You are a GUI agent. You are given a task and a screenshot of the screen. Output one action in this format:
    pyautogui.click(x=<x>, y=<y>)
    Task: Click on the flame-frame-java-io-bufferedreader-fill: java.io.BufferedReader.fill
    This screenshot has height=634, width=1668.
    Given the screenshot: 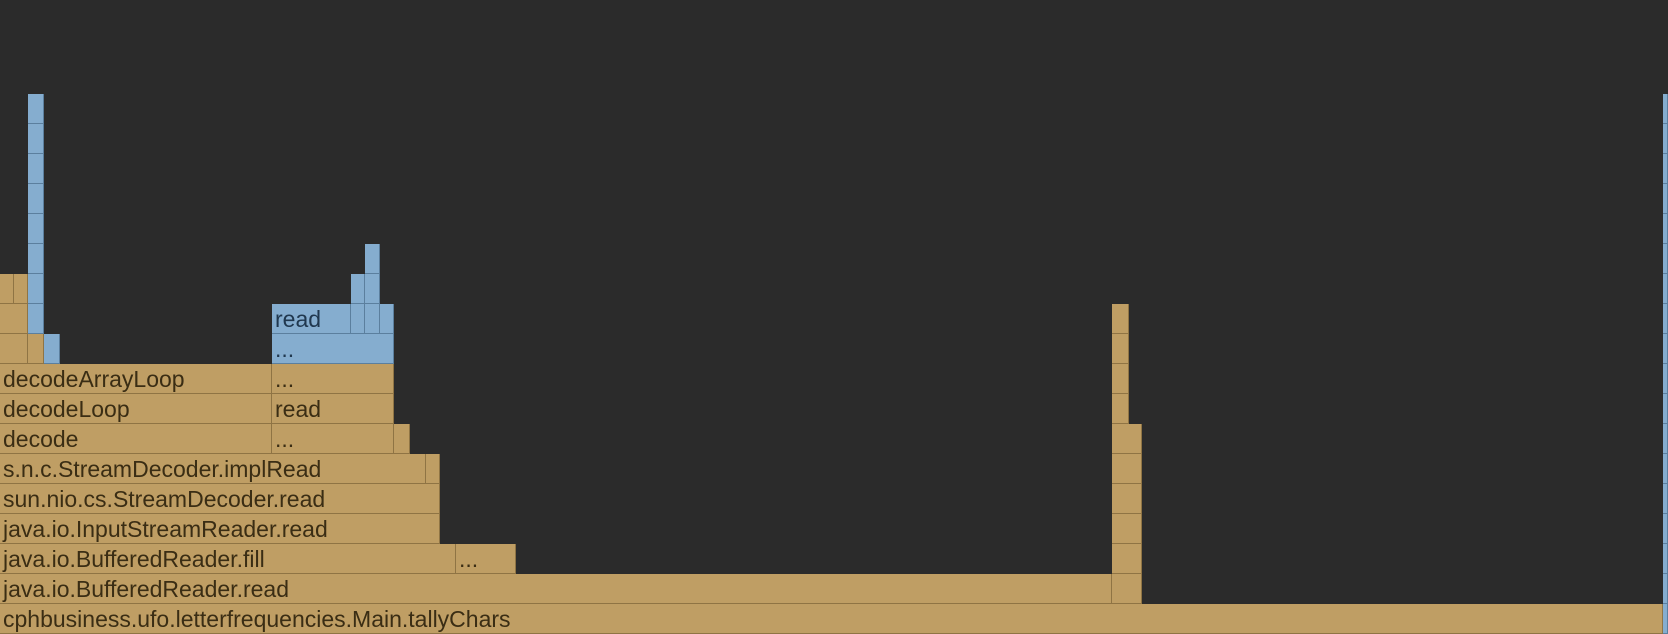 What is the action you would take?
    pyautogui.click(x=228, y=559)
    